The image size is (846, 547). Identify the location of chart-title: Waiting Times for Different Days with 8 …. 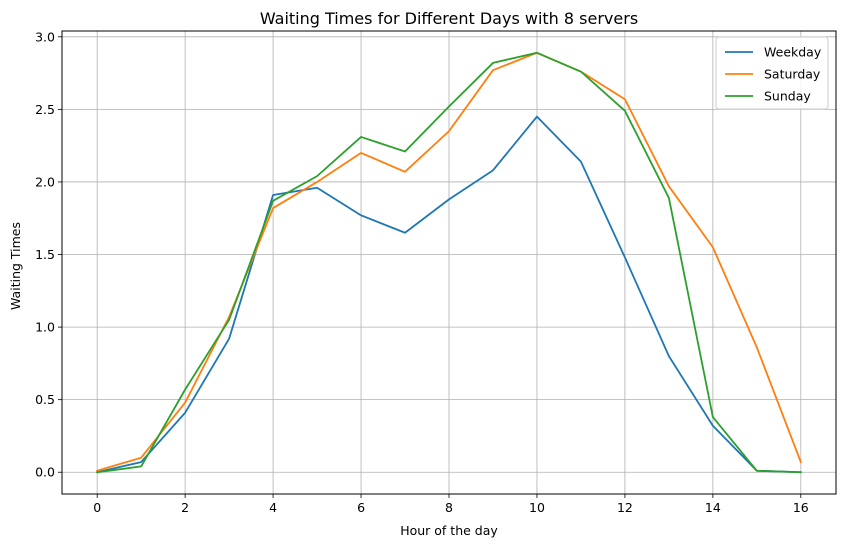
(449, 18).